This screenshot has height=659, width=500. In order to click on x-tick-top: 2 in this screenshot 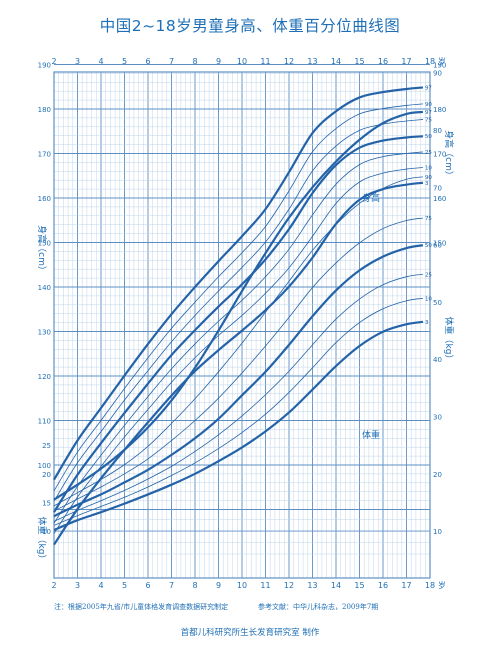, I will do `click(53, 61)`.